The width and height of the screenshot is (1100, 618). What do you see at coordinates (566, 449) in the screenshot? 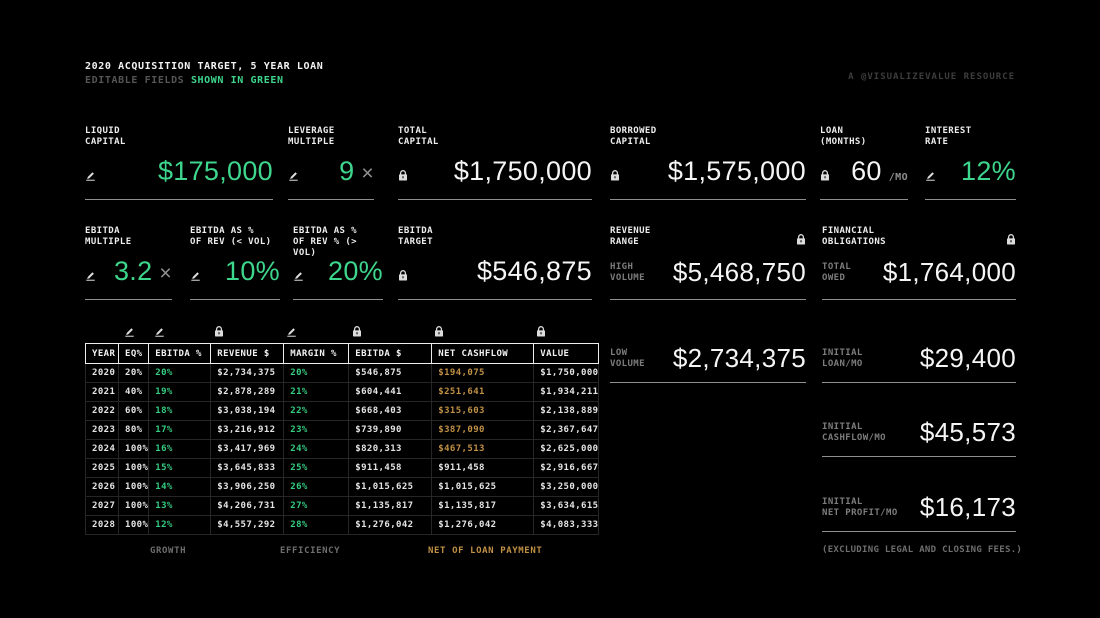
I see `table-cell: $2,625,000` at bounding box center [566, 449].